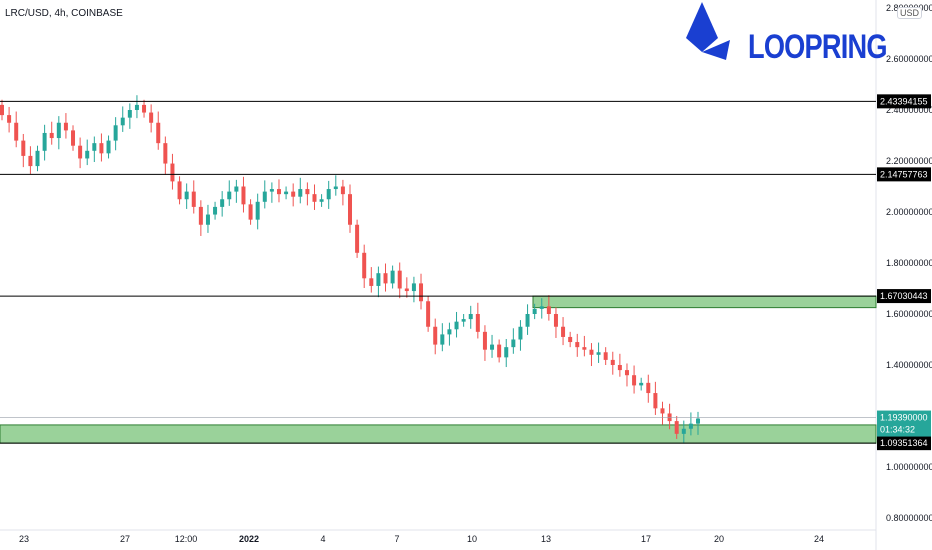  Describe the element at coordinates (909, 110) in the screenshot. I see `y-tick-label: 2.40000000` at that location.